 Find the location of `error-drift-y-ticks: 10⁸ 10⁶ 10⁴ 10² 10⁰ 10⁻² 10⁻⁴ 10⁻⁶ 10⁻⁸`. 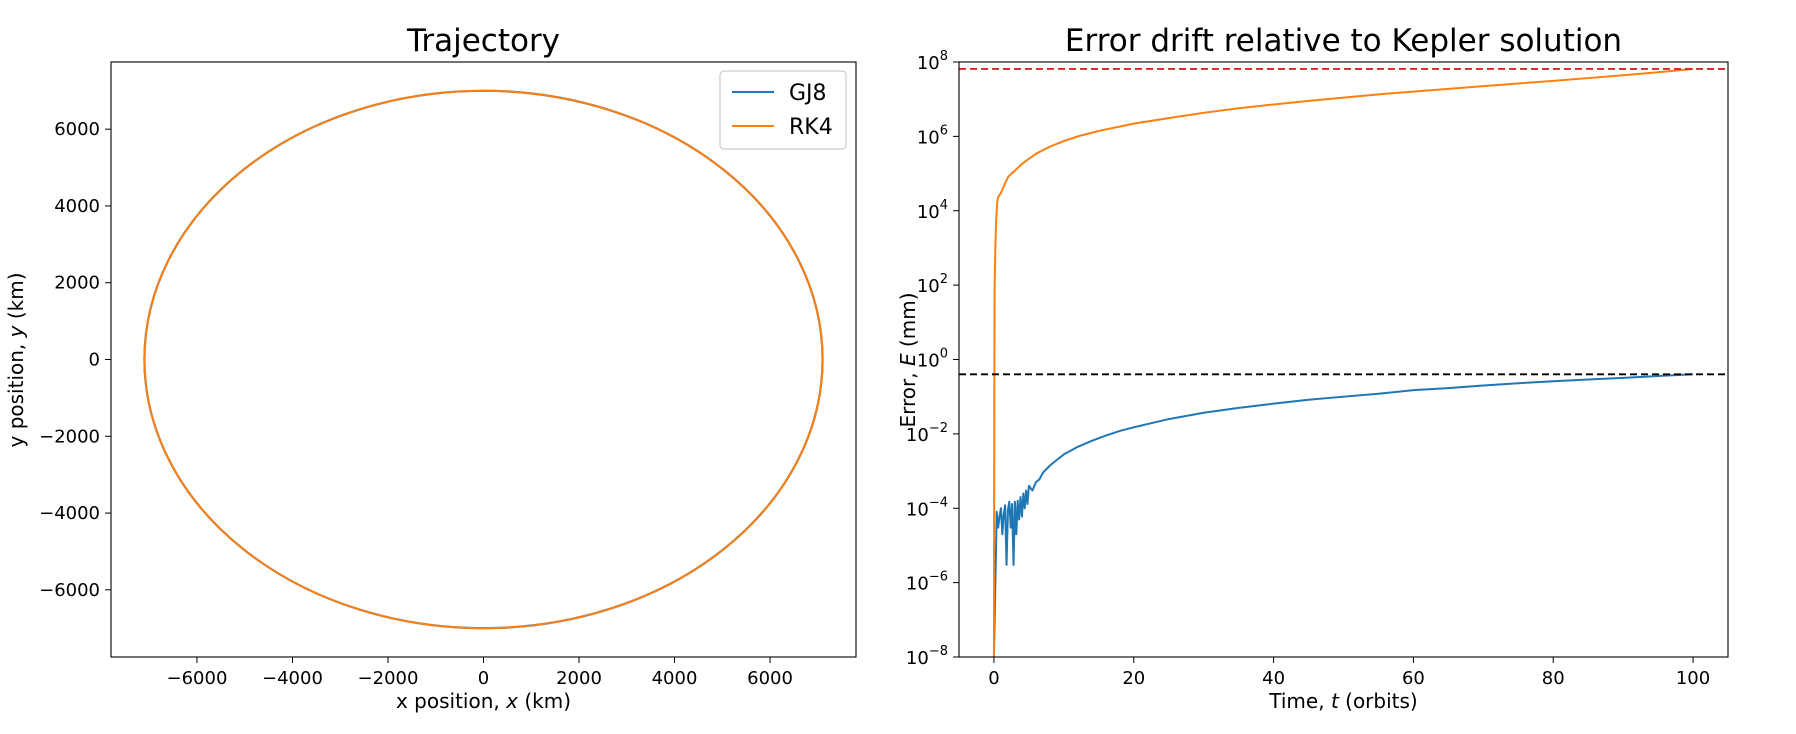

error-drift-y-ticks: 10⁸ 10⁶ 10⁴ 10² 10⁰ 10⁻² 10⁻⁴ 10⁻⁶ 10⁻⁸ is located at coordinates (932, 359).